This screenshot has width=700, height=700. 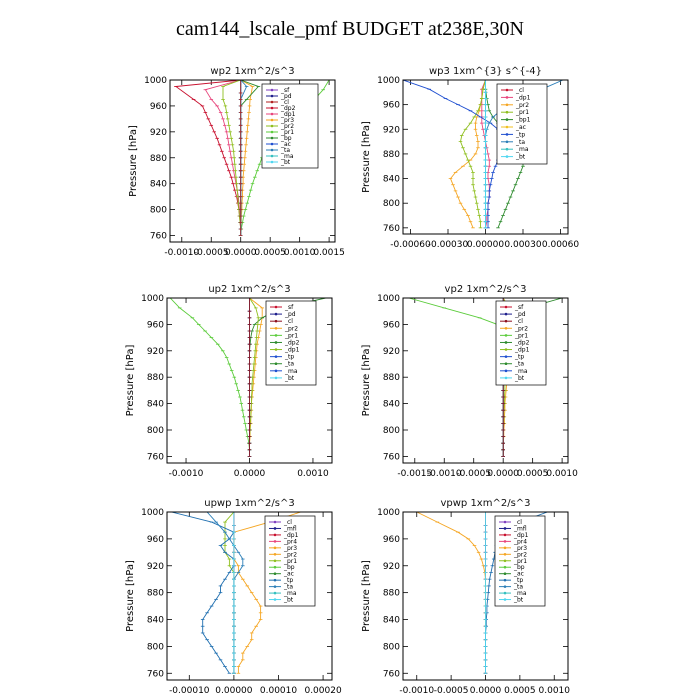 What do you see at coordinates (521, 343) in the screenshot?
I see `legend: _sf_pd_cl_pr2_pr1_dp2_dp1_tp_ta_ma_bt` at bounding box center [521, 343].